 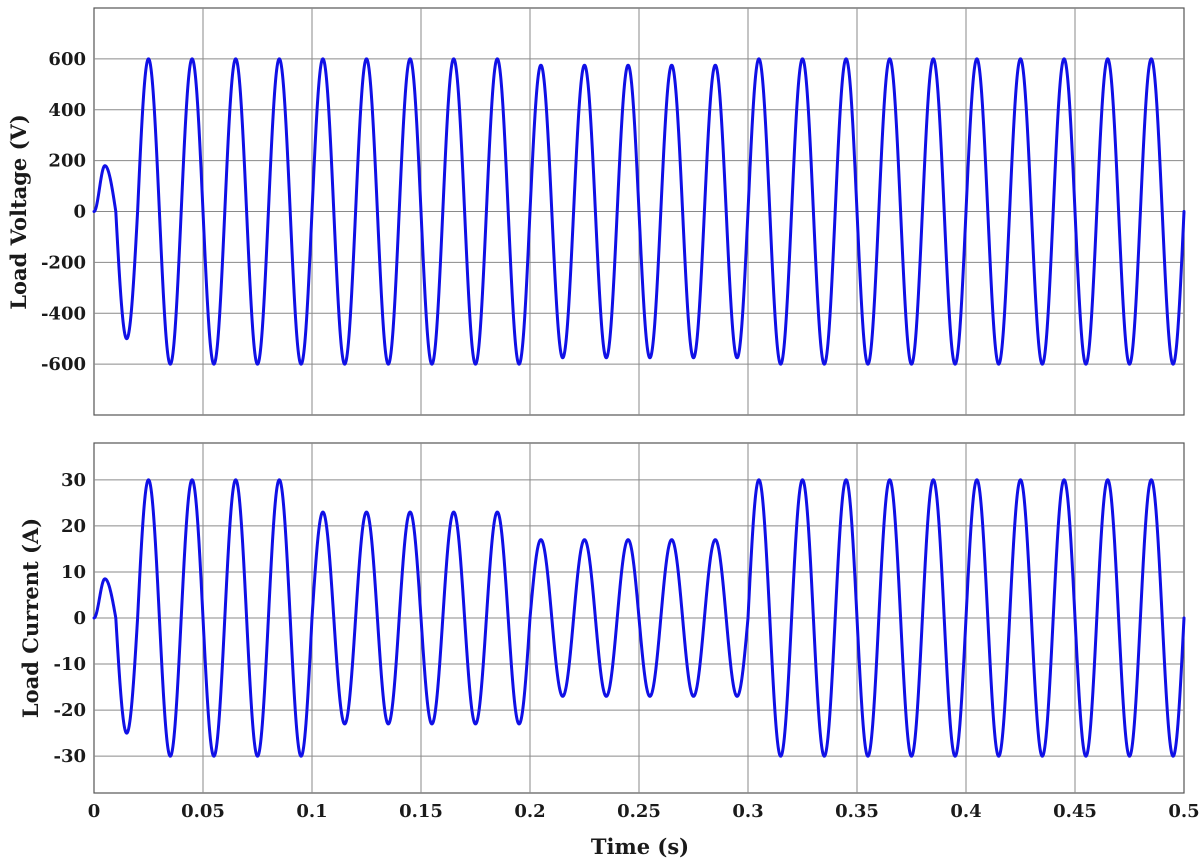 I want to click on voltage-y-tick-labels: -600 -400 -200 0 200 400 600, so click(x=63, y=212).